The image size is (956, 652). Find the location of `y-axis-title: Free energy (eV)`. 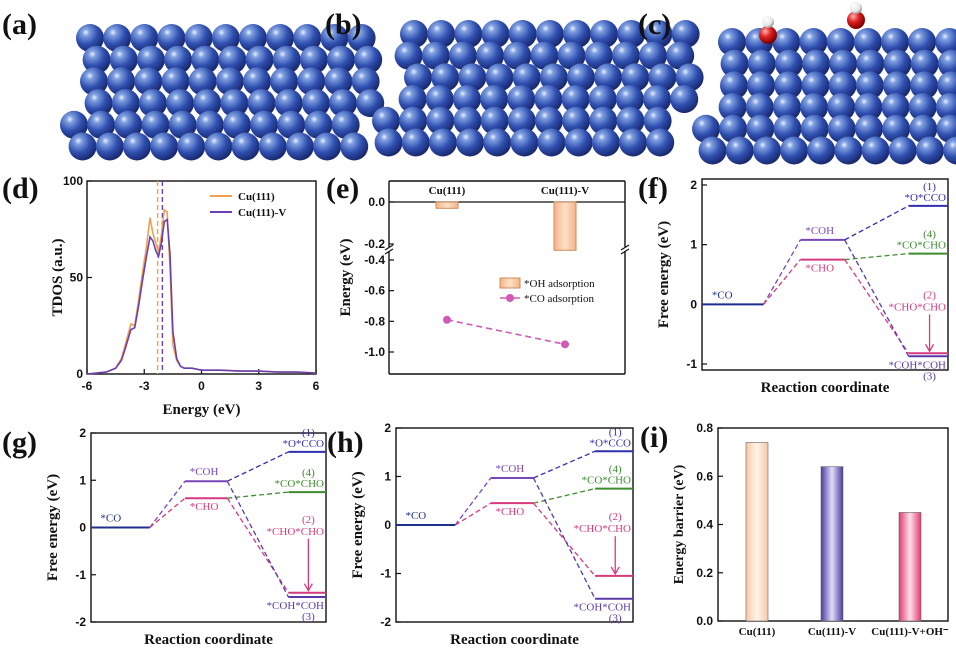

y-axis-title: Free energy (eV) is located at coordinates (664, 274).